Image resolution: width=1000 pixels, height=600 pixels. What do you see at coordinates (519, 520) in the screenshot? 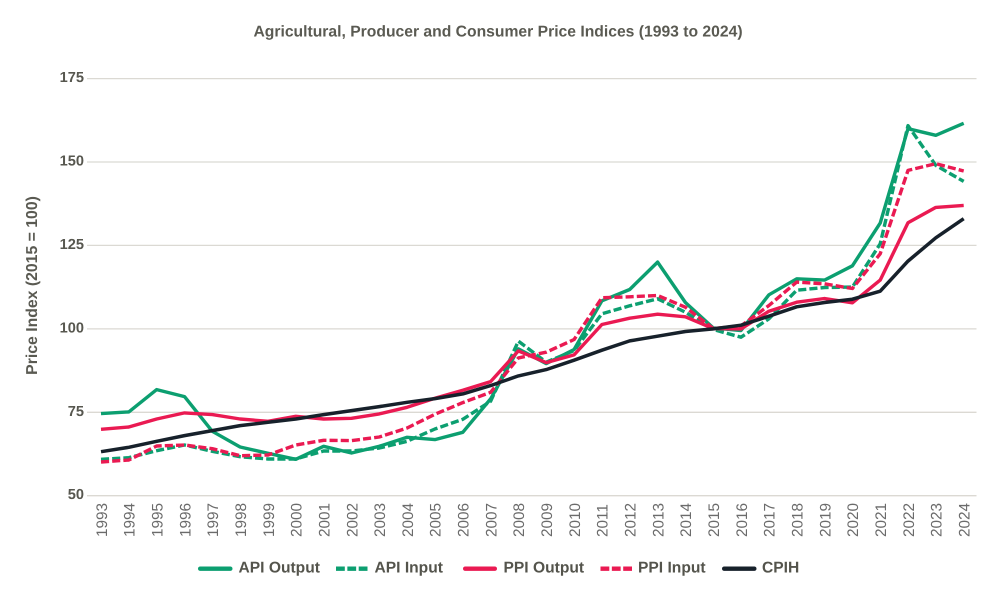
I see `svg-text: 2008` at bounding box center [519, 520].